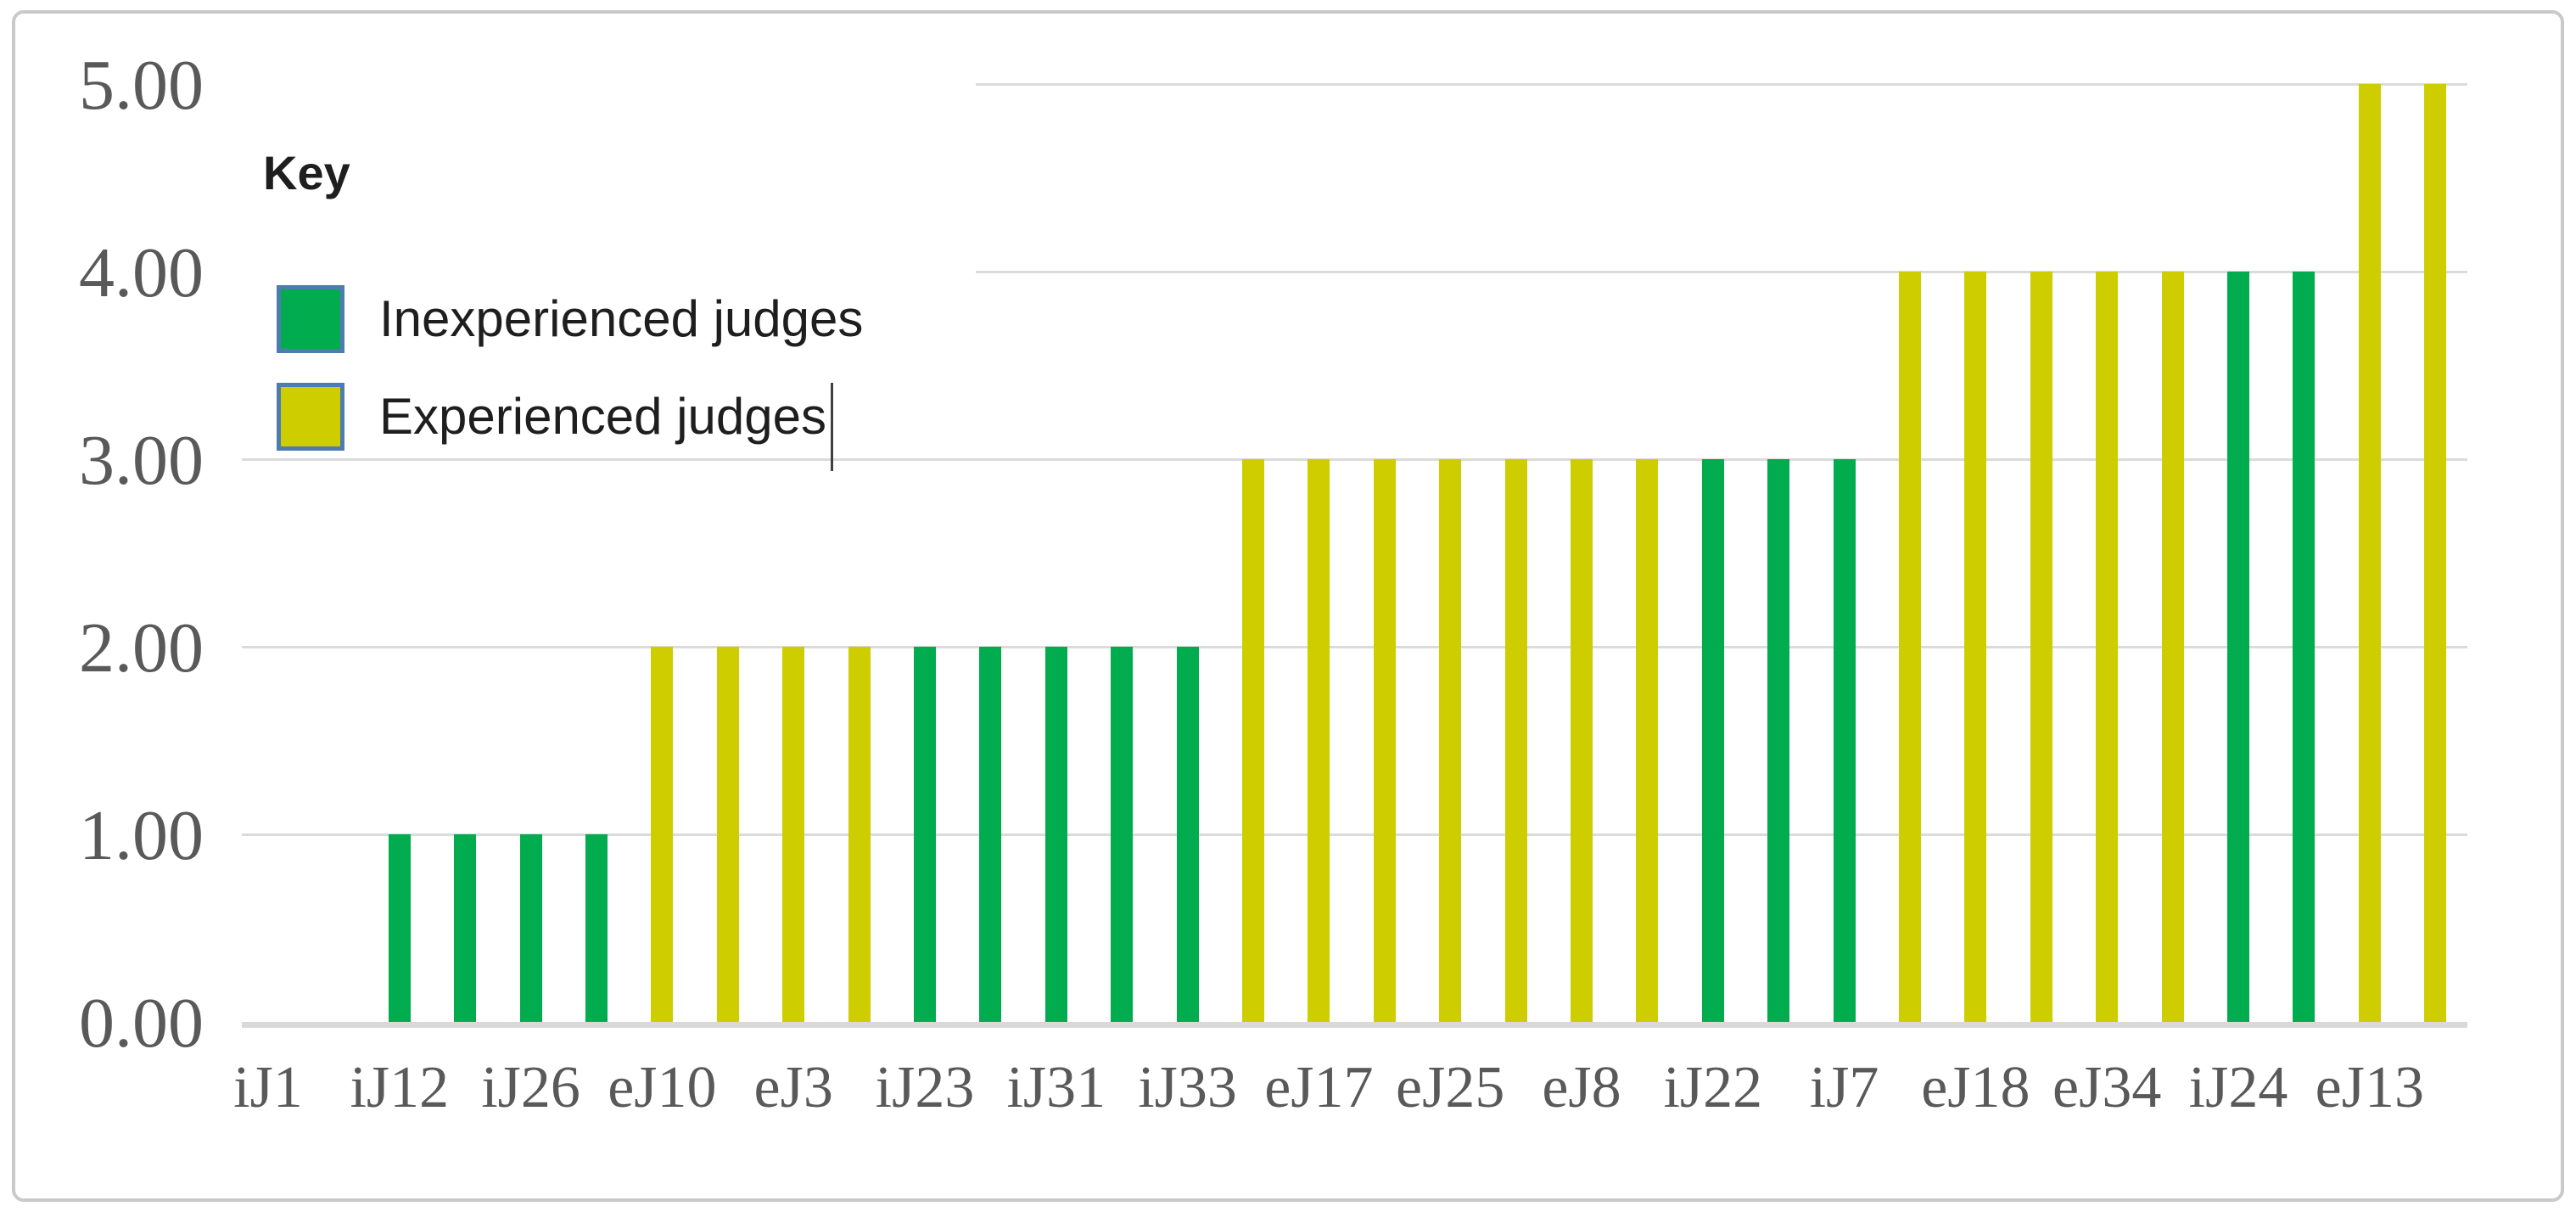 The height and width of the screenshot is (1212, 2576). What do you see at coordinates (621, 318) in the screenshot?
I see `legend-item-label: Inexperienced judges` at bounding box center [621, 318].